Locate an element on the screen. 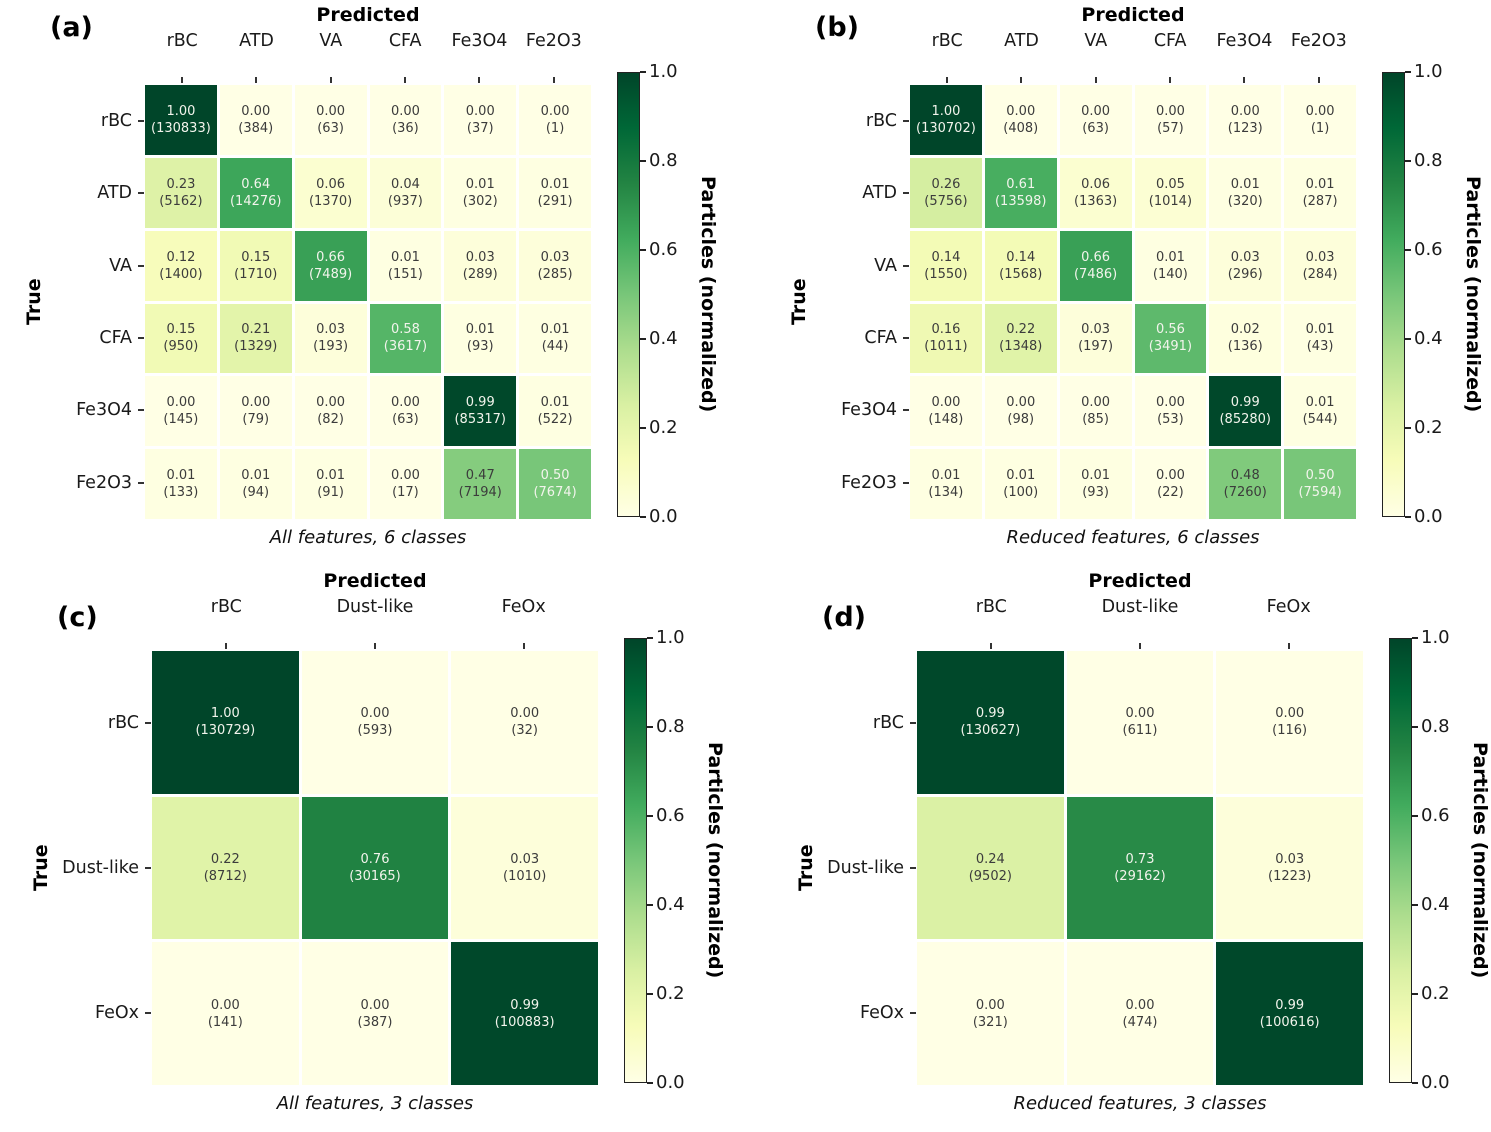 The image size is (1491, 1132). matrix-cell: 0.14 (1568) is located at coordinates (1020, 265).